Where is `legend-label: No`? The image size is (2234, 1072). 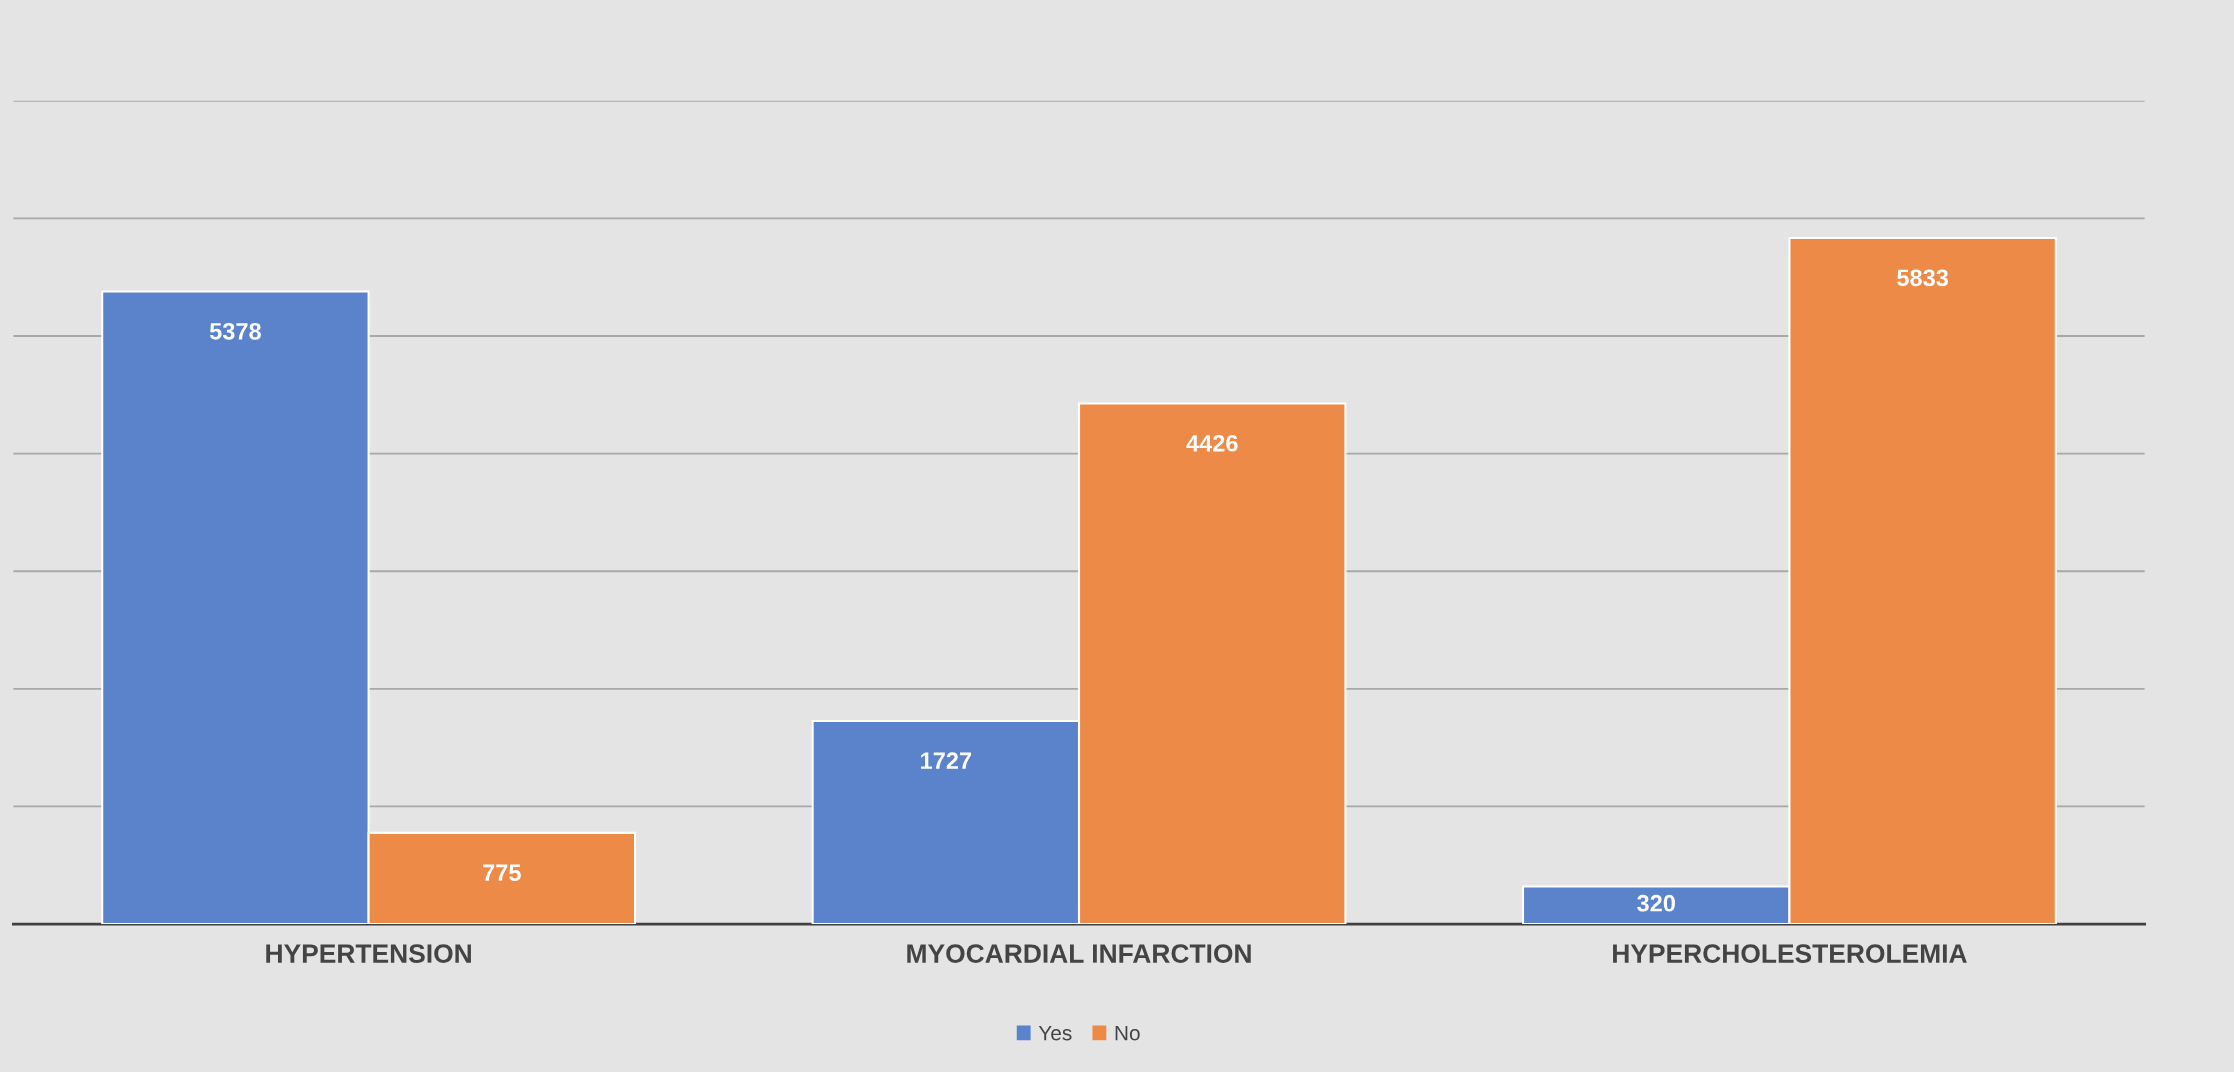 legend-label: No is located at coordinates (1127, 1033).